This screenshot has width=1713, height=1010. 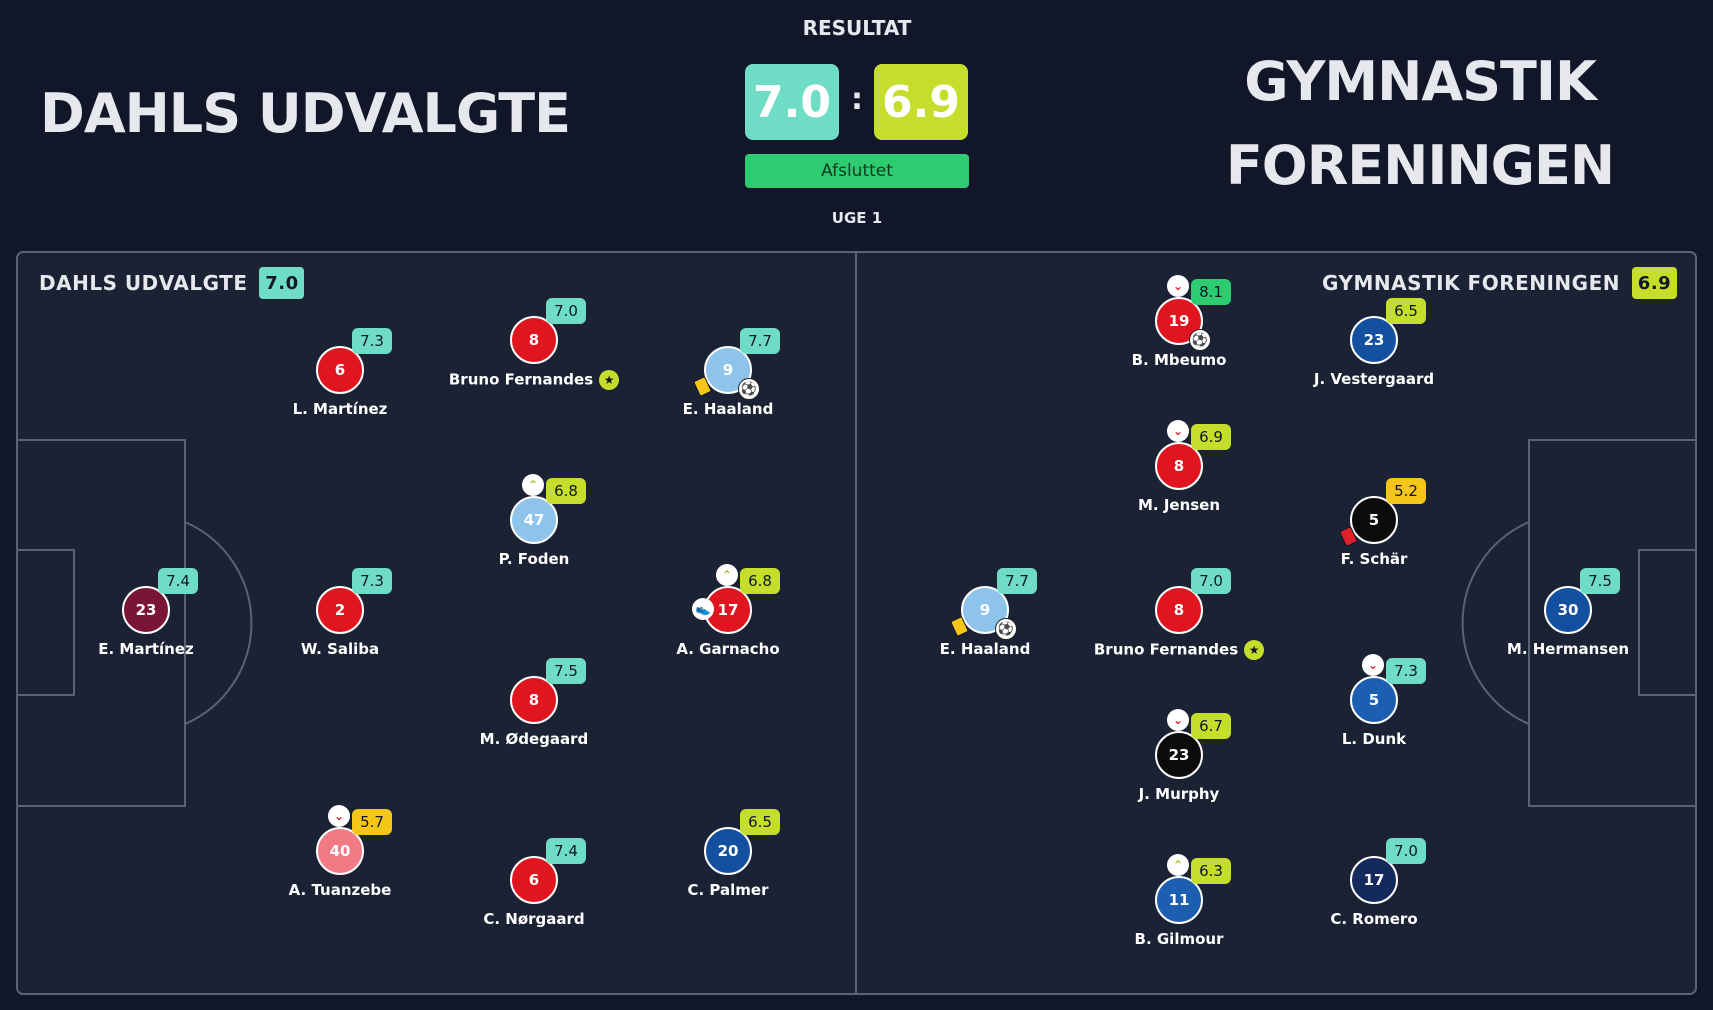 I want to click on player-name: C. Palmer, so click(x=728, y=890).